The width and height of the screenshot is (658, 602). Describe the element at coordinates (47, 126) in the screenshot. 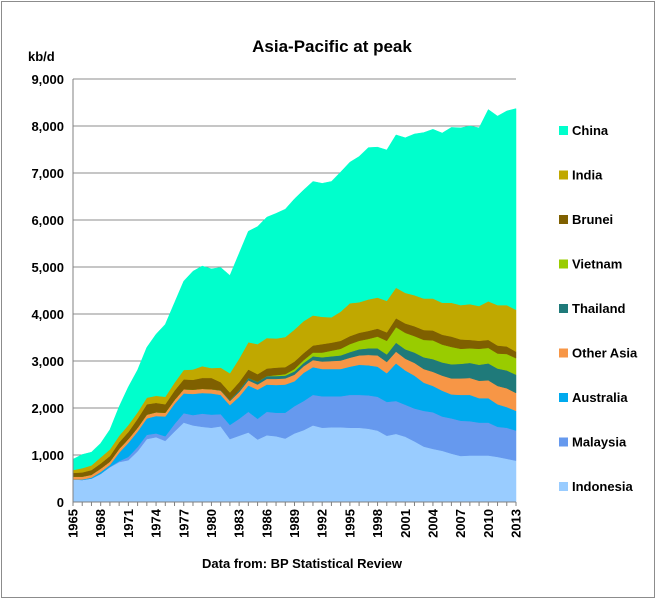

I see `y-tick-label: 8,000` at that location.